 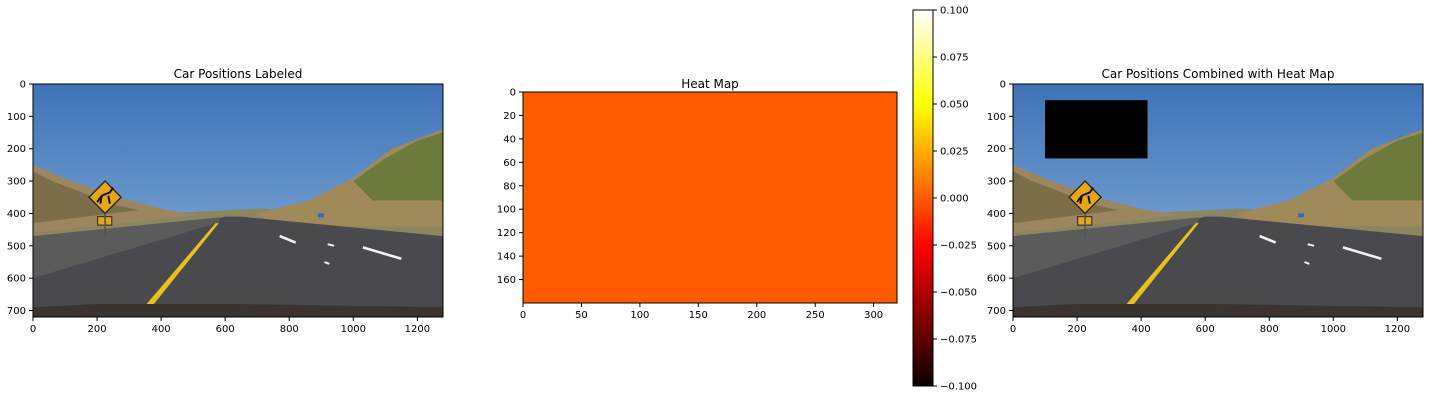 I want to click on y-tick-label: 40, so click(x=509, y=139).